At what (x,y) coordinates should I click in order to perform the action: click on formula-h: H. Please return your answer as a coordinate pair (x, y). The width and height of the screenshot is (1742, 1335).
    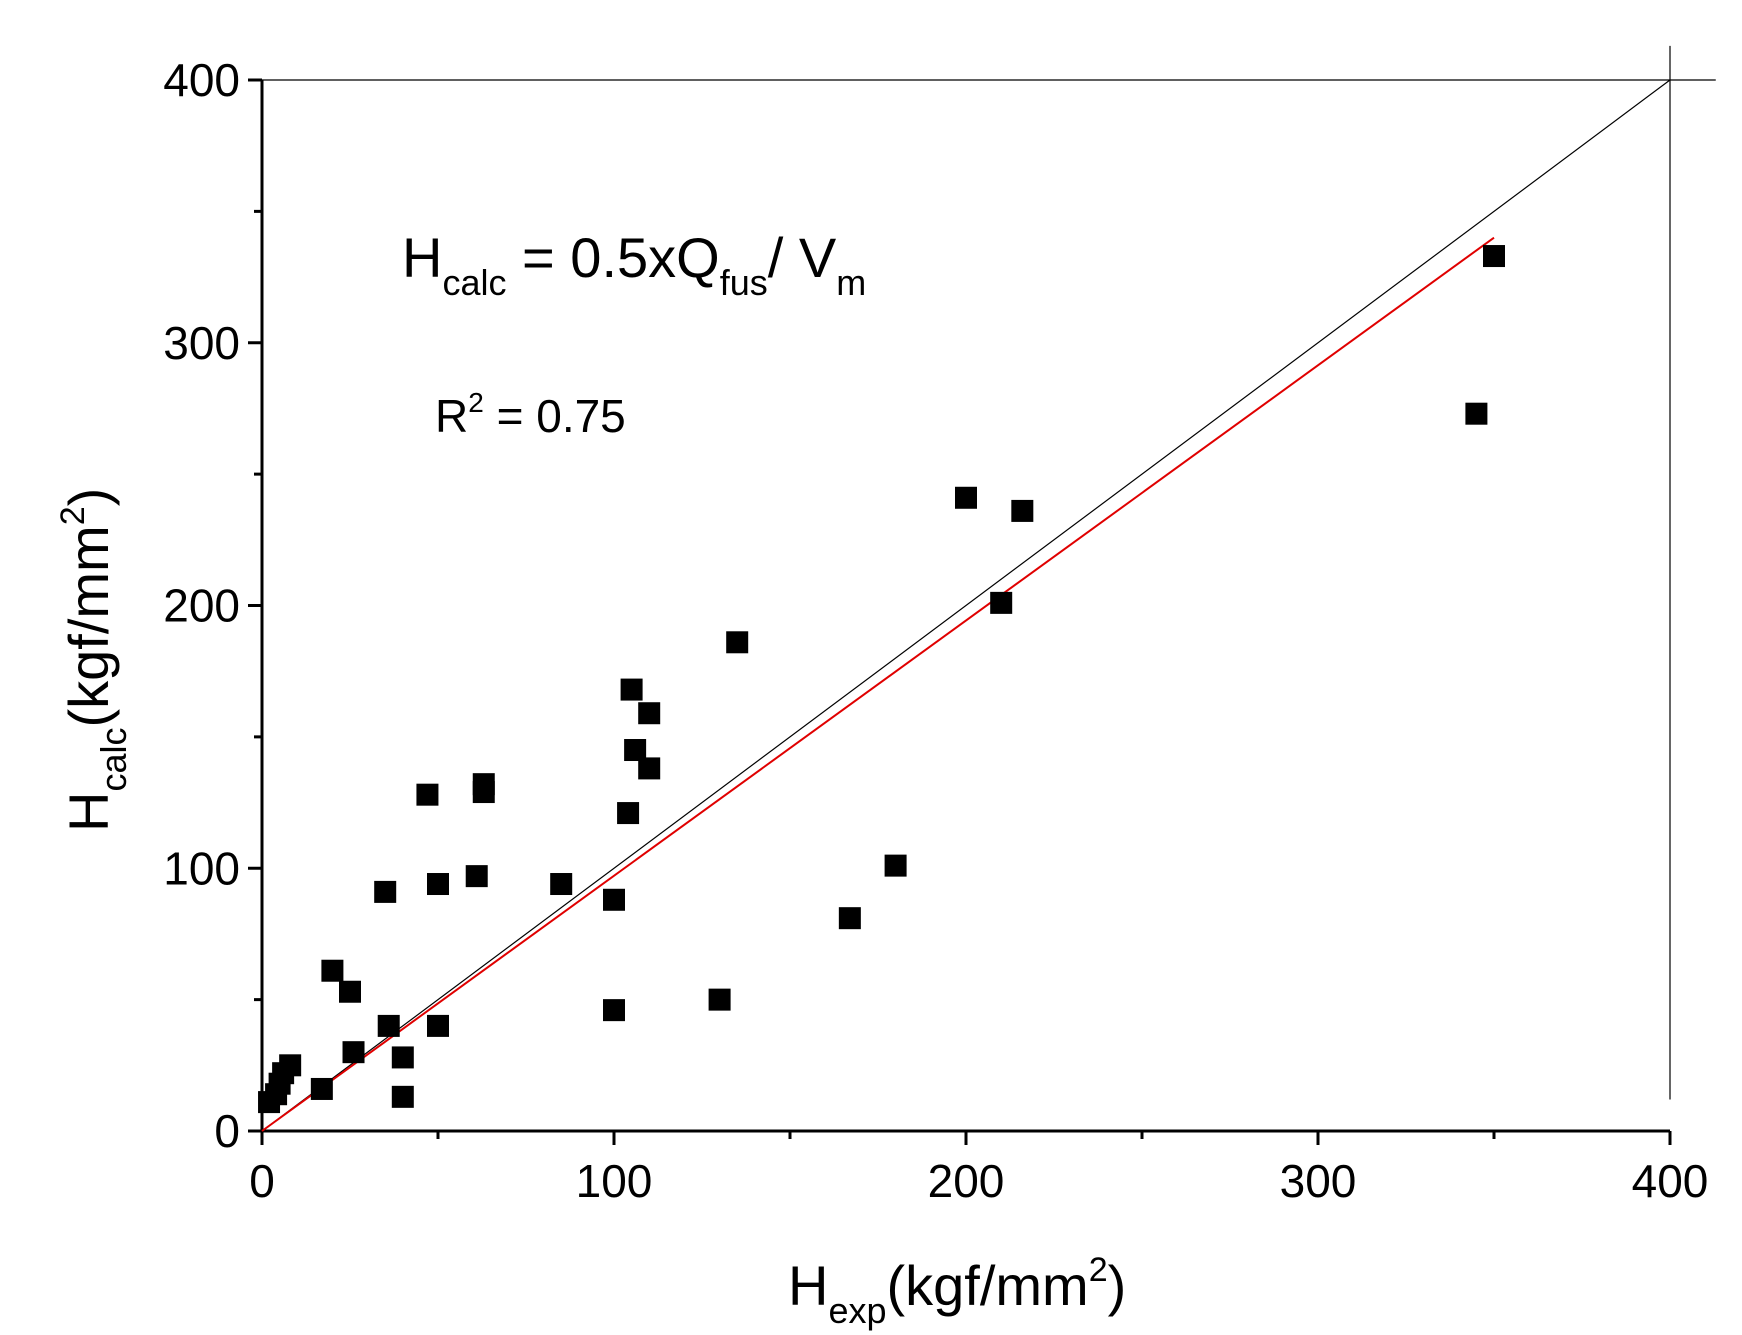
    Looking at the image, I should click on (422, 257).